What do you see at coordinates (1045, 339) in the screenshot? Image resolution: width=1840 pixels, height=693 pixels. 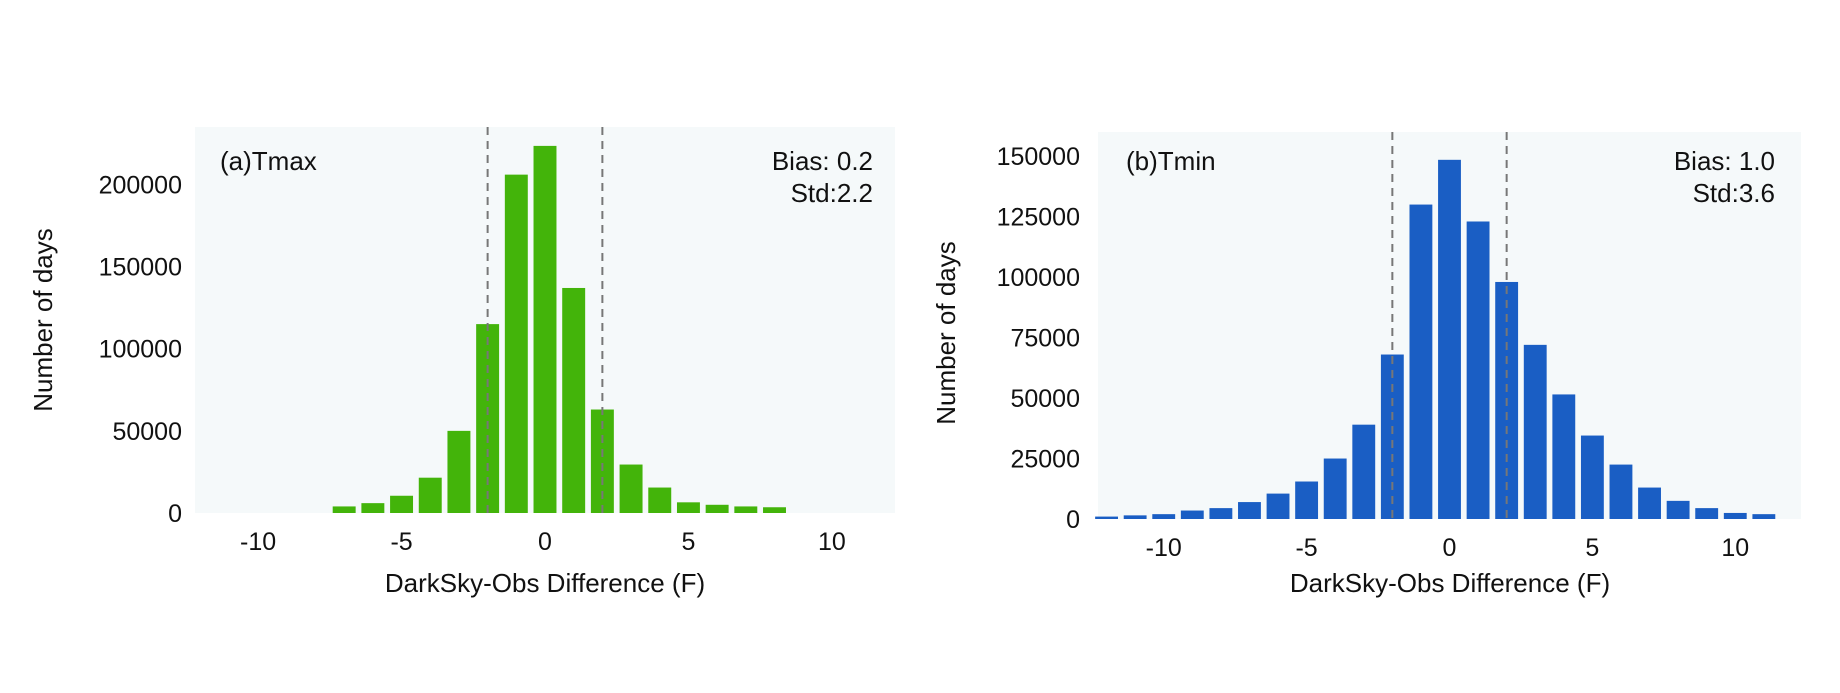 I see `y-tick-label-tmin-3: 75000` at bounding box center [1045, 339].